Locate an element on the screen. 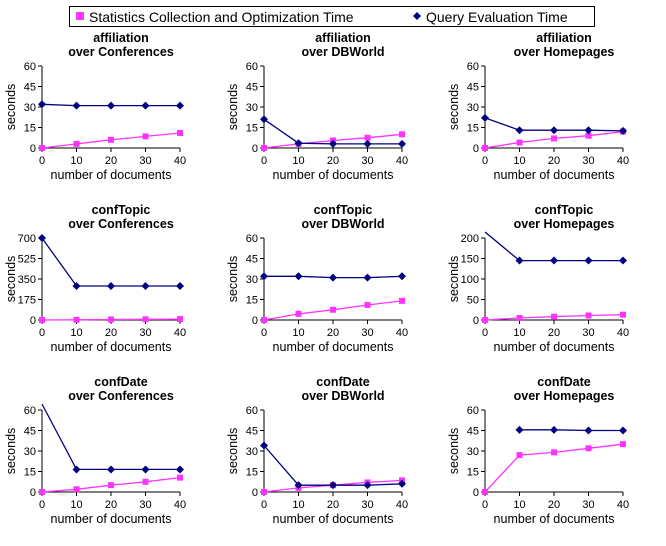 The height and width of the screenshot is (546, 666). y-tick-label: 100 is located at coordinates (470, 280).